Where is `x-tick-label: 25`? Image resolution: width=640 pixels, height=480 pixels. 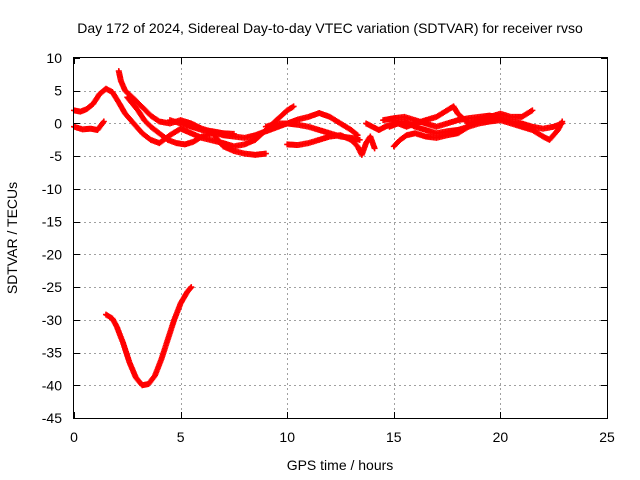
x-tick-label: 25 is located at coordinates (607, 437).